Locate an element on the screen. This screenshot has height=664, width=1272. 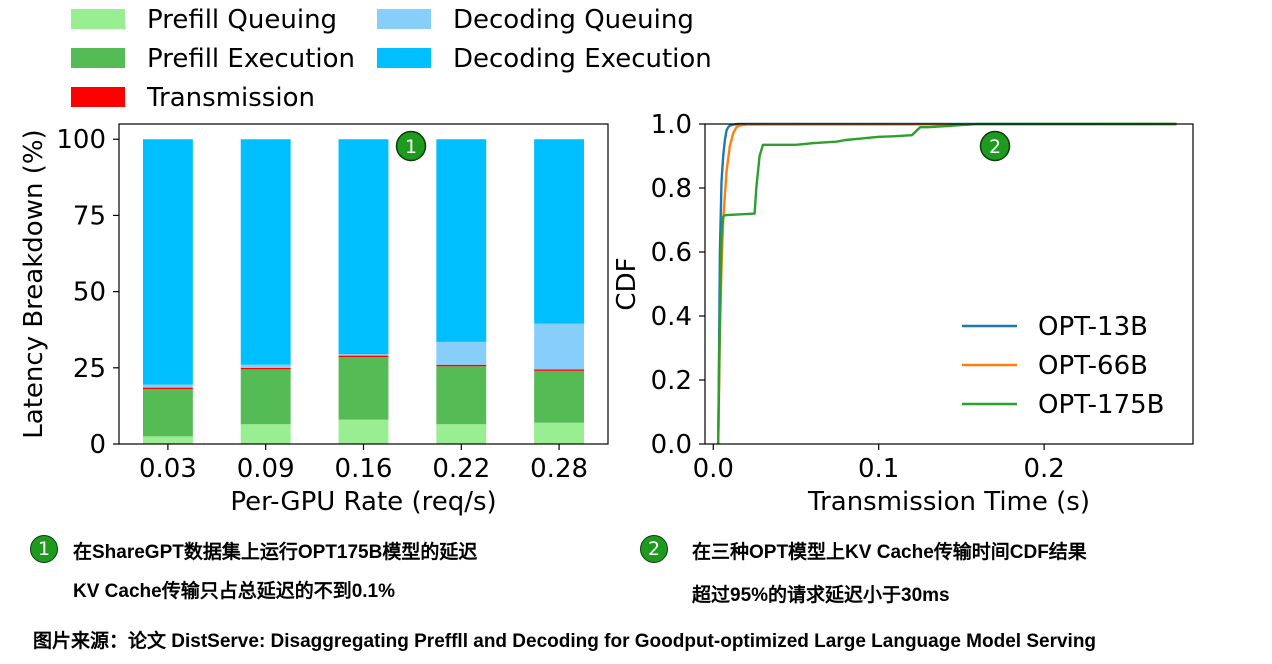
y-tick-label-1: 25 is located at coordinates (89, 369).